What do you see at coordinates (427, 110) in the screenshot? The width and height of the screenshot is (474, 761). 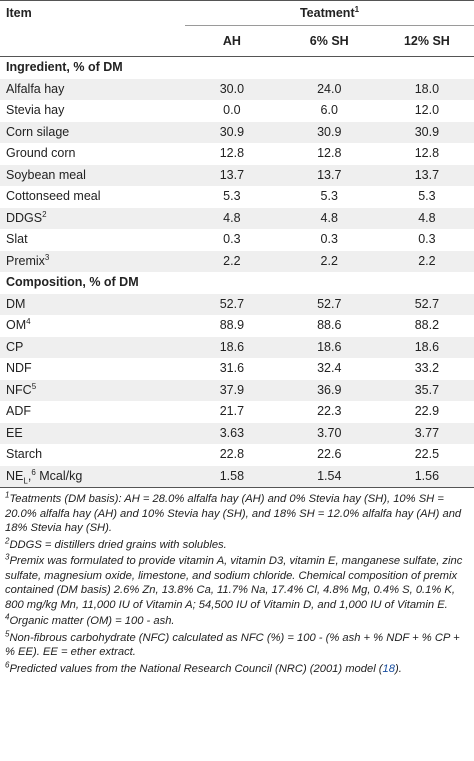 I see `value-cell: 12.0` at bounding box center [427, 110].